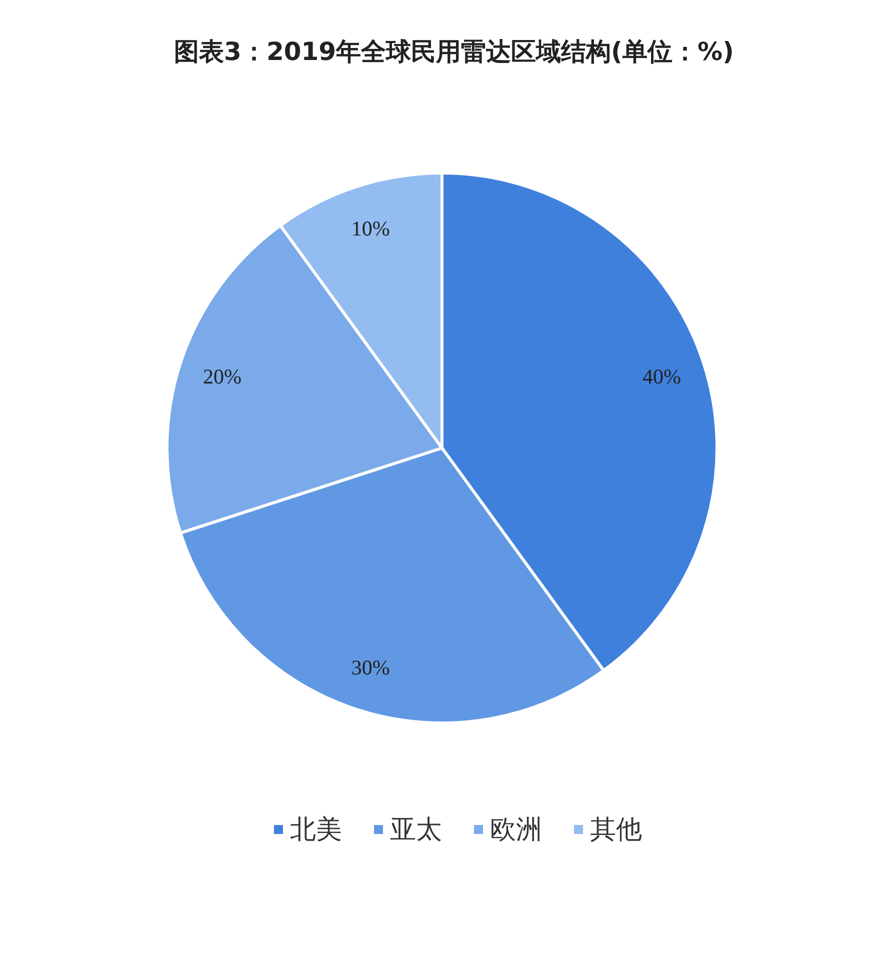  I want to click on data-label: 20%, so click(222, 376).